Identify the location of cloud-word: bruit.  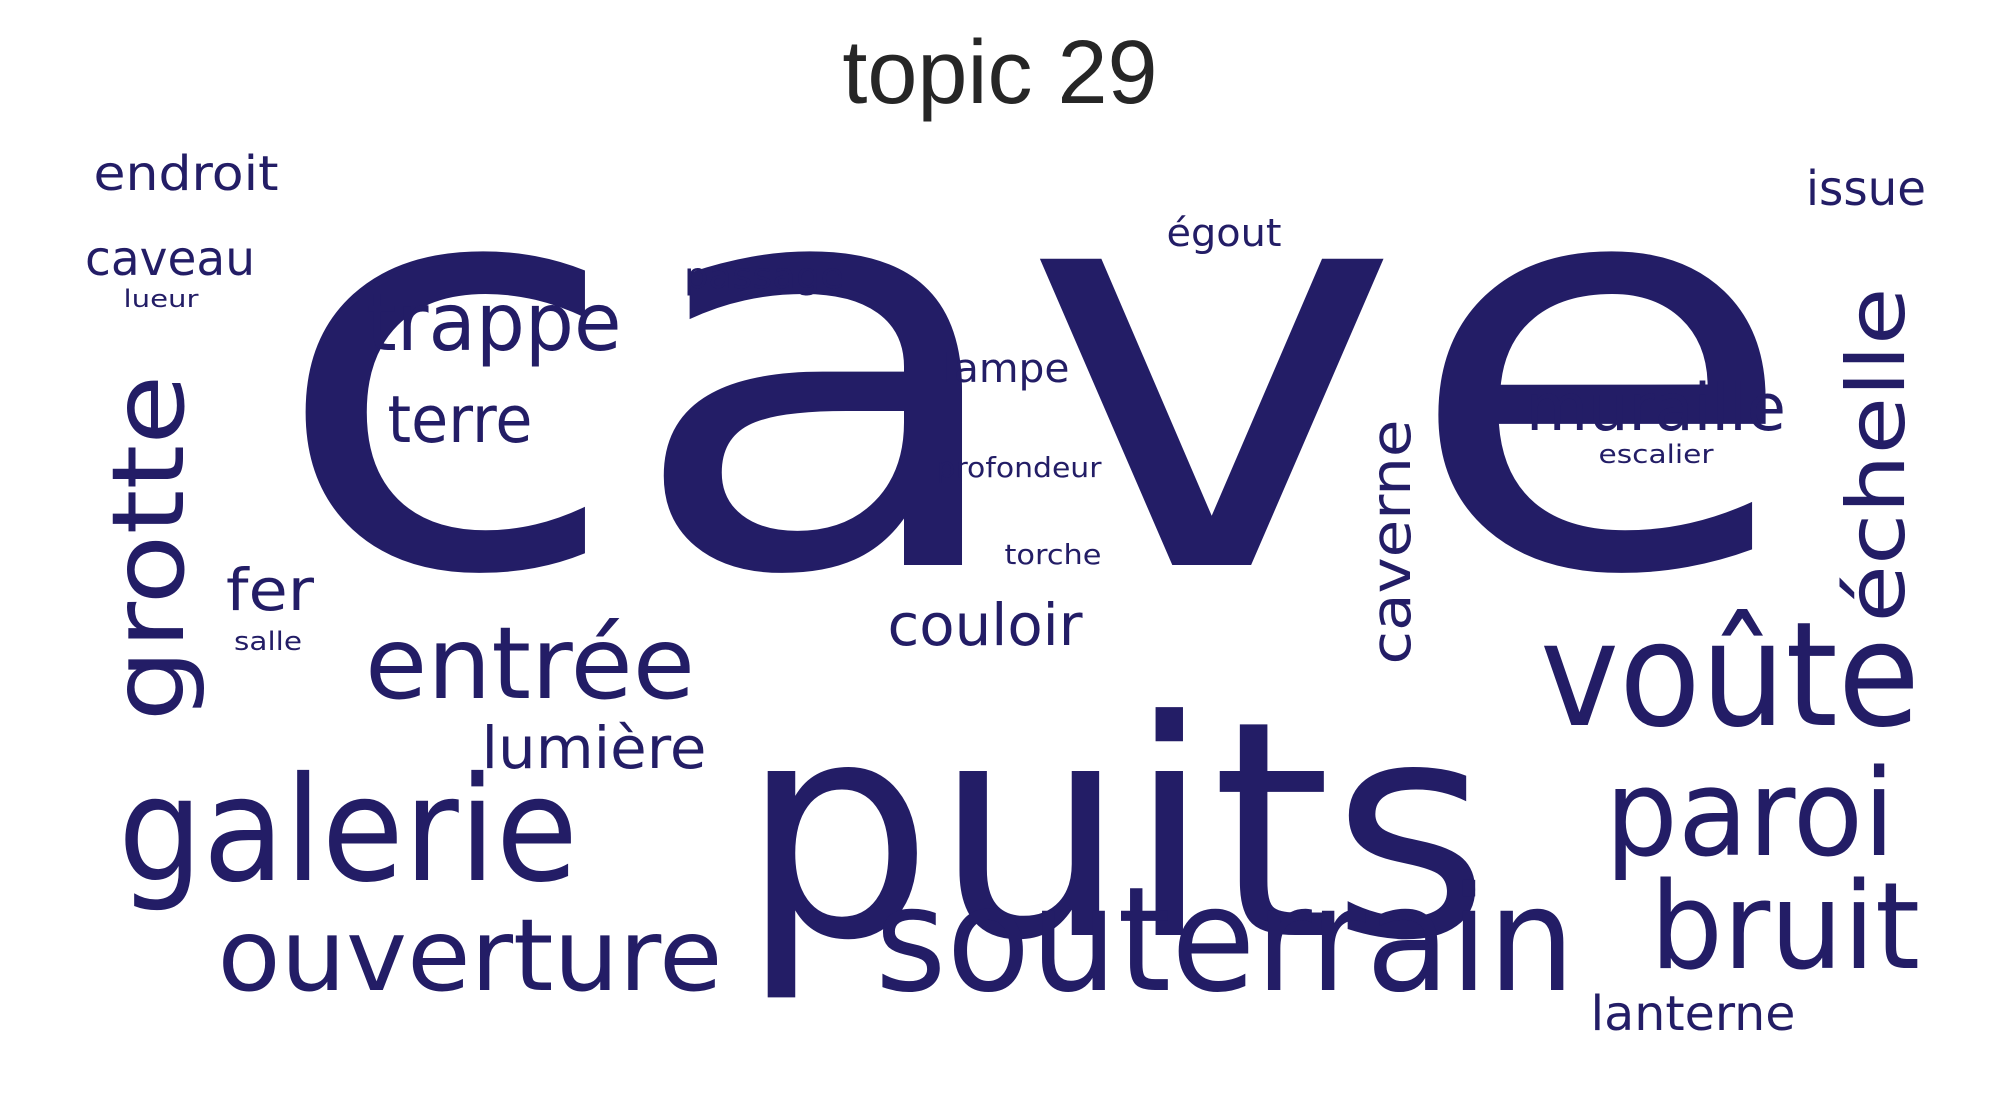
(1785, 927).